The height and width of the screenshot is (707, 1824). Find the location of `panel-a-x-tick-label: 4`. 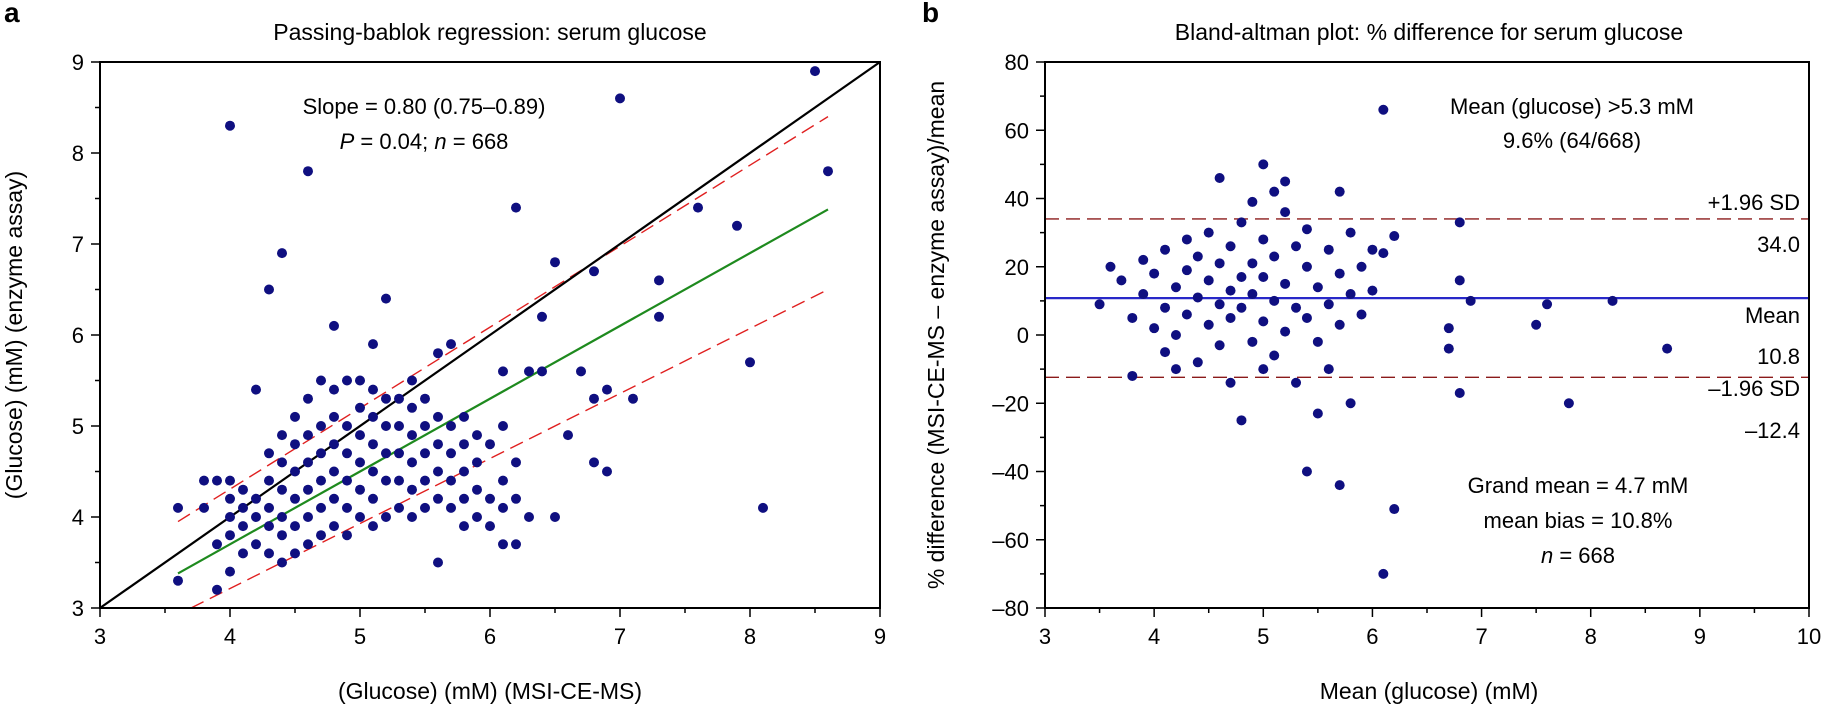

panel-a-x-tick-label: 4 is located at coordinates (230, 636).